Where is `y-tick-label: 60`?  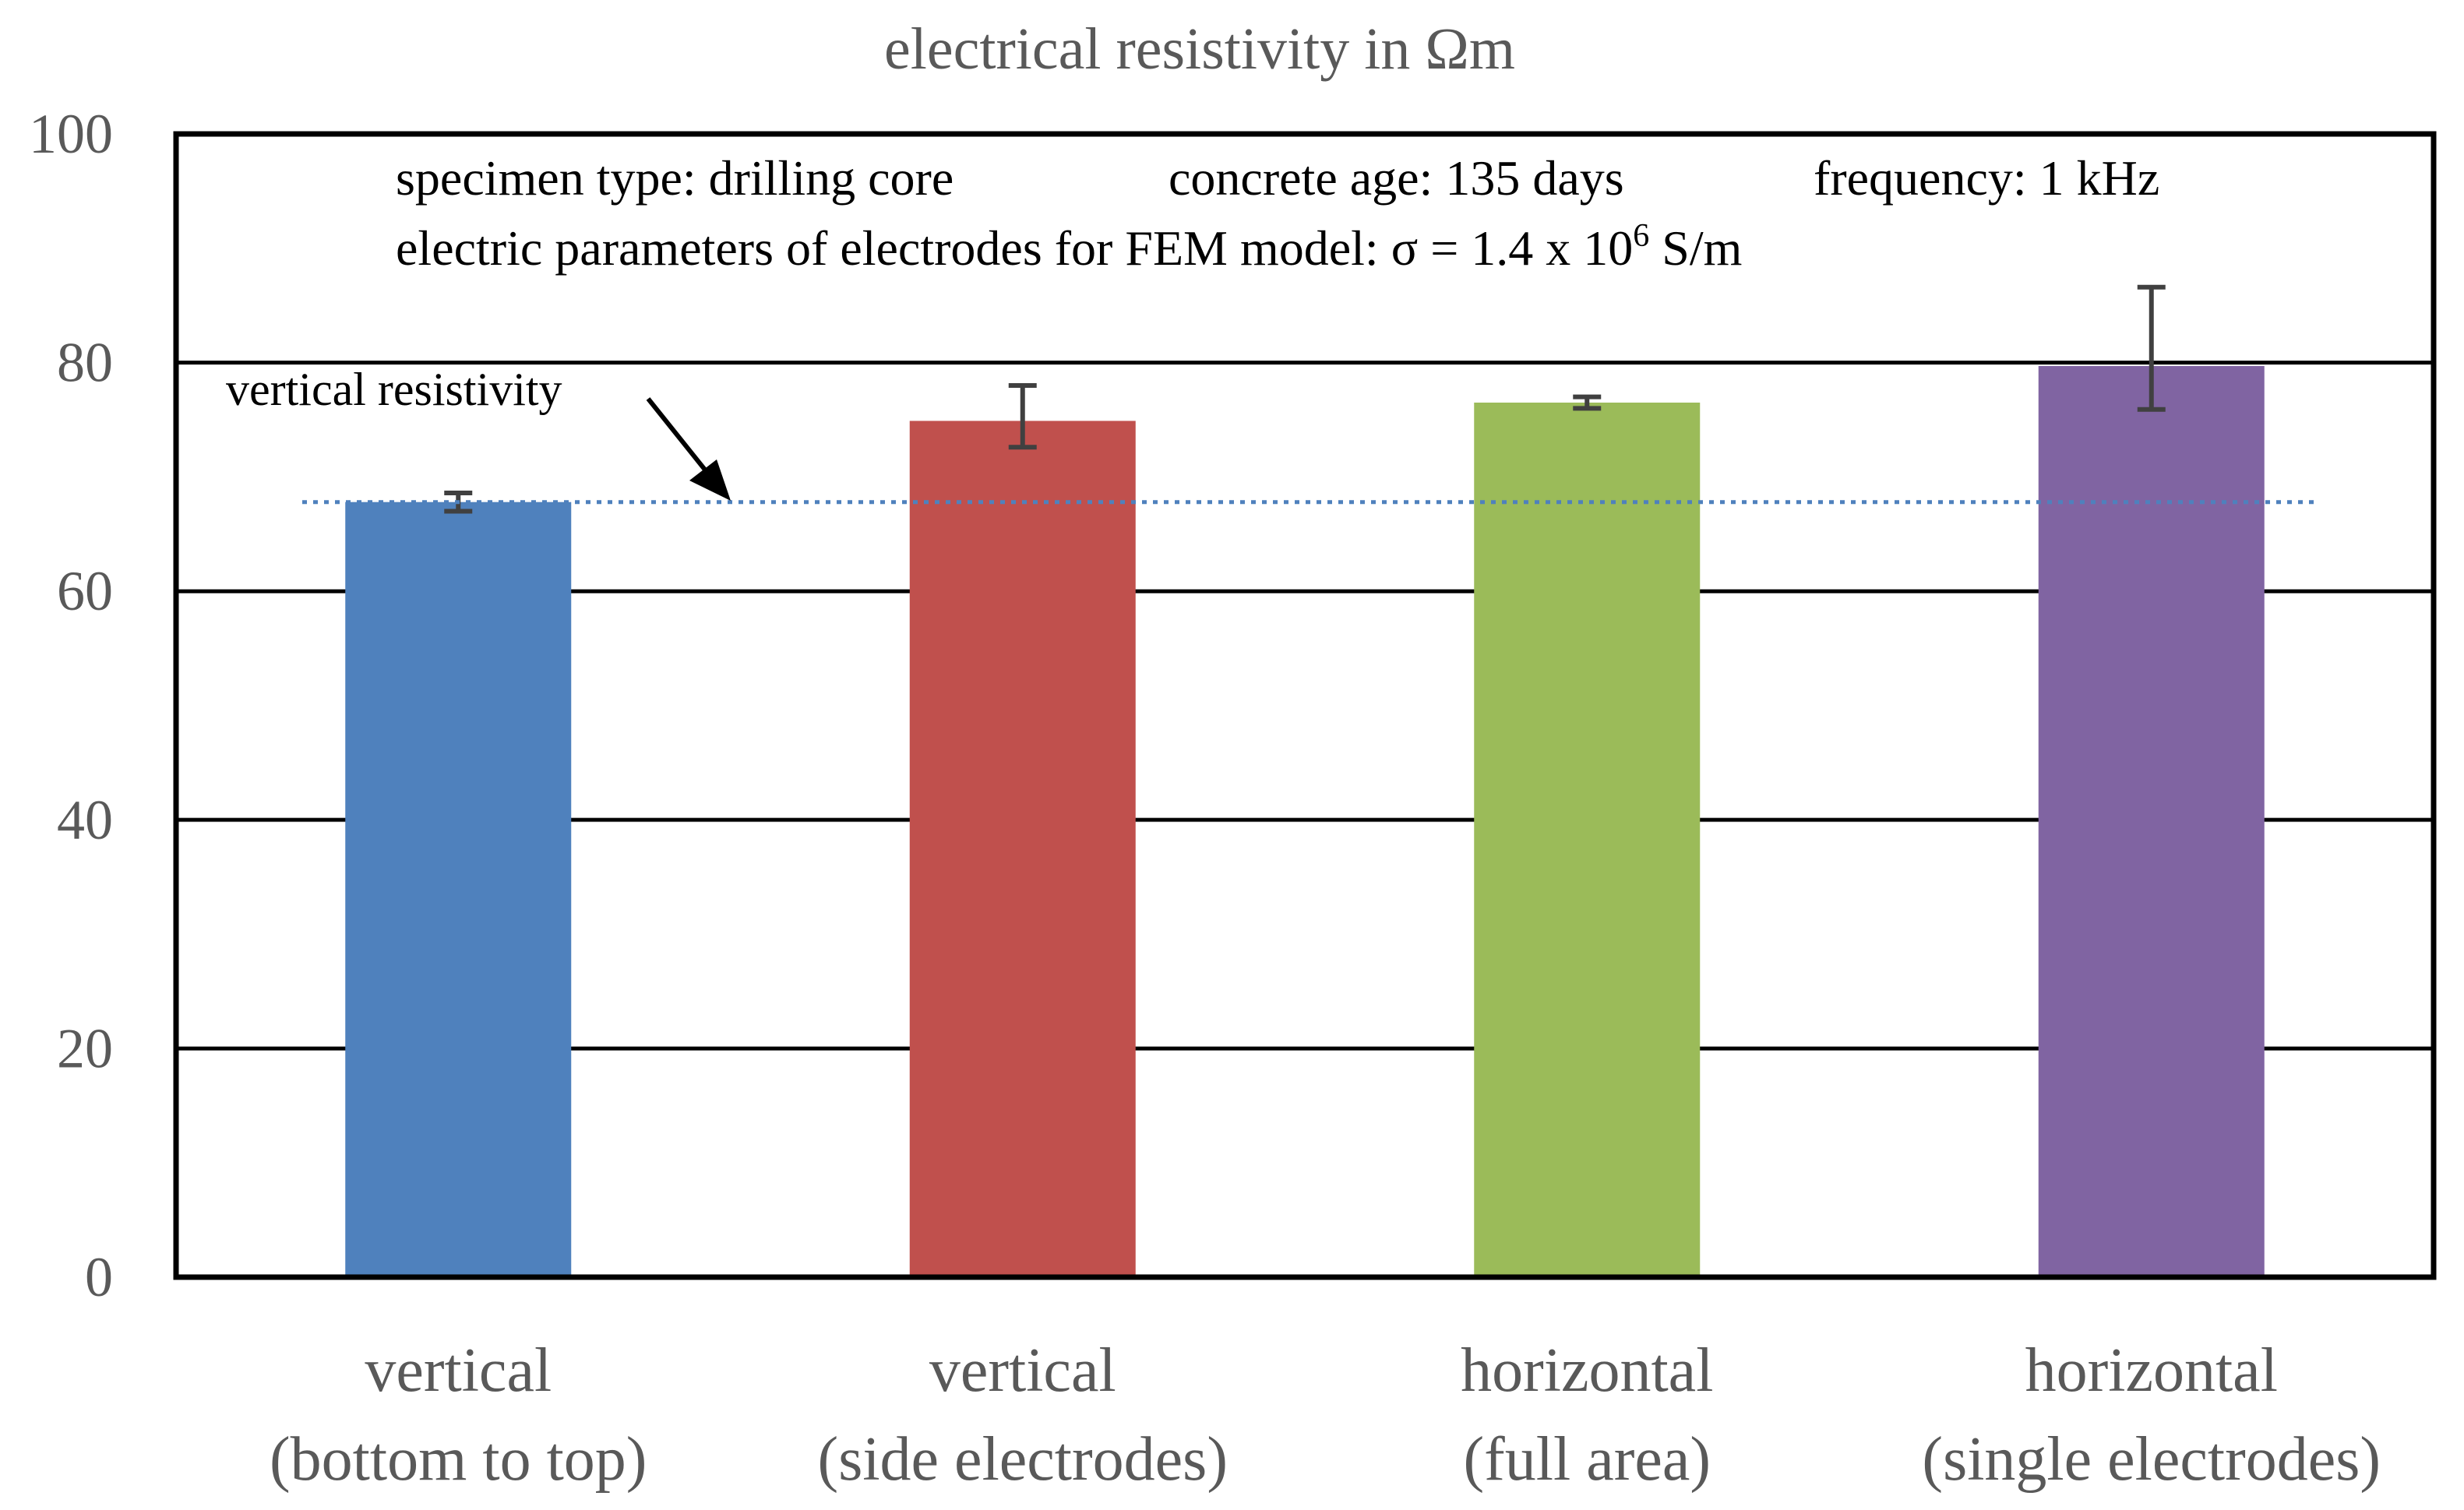
y-tick-label: 60 is located at coordinates (85, 591).